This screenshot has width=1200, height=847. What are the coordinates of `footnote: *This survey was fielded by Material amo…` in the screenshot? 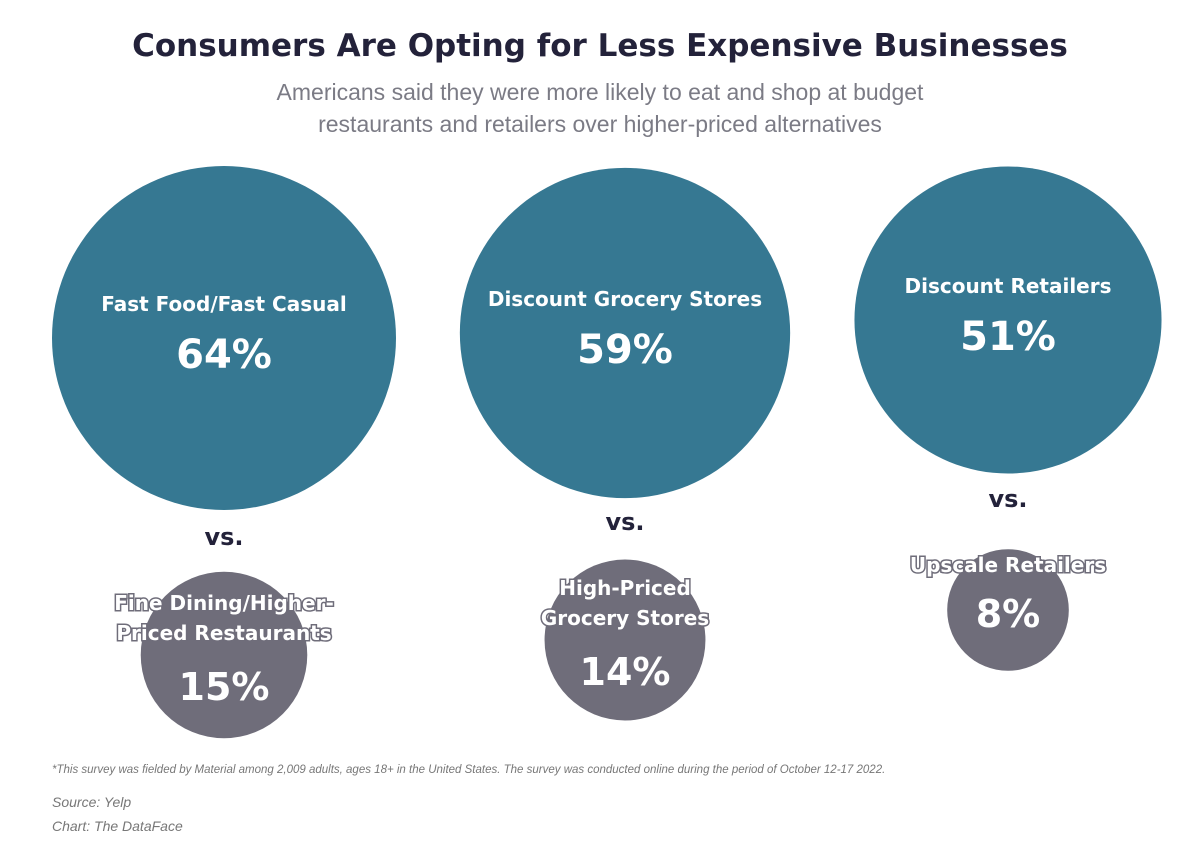 It's located at (469, 770).